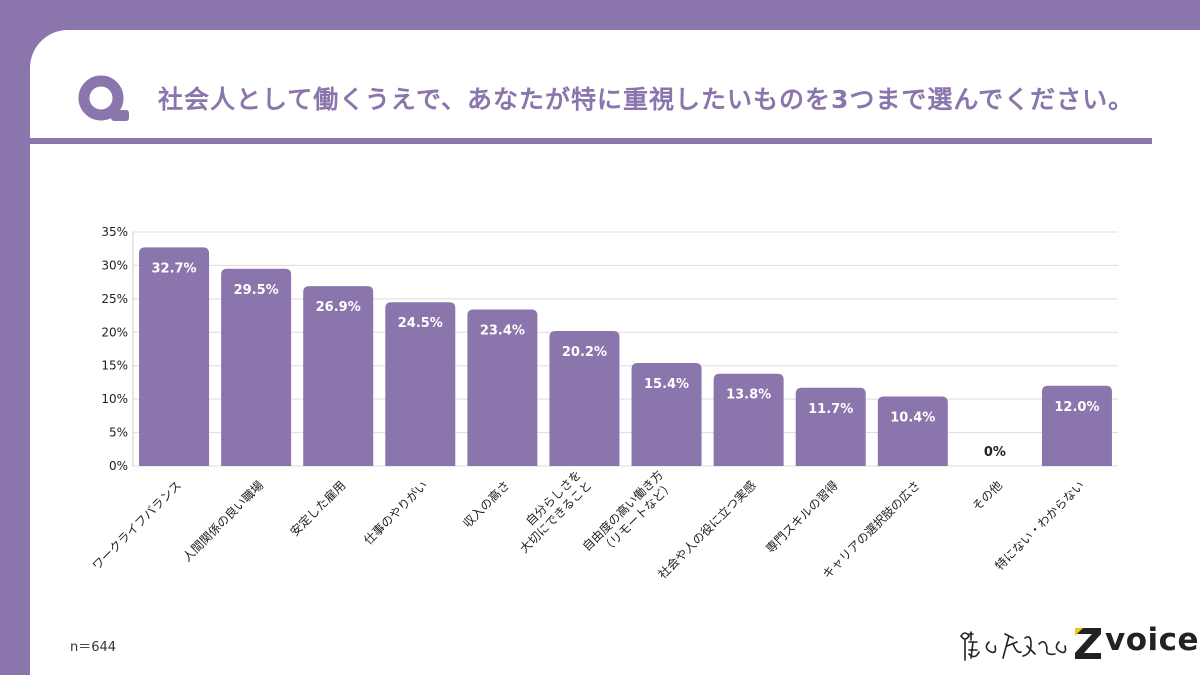 The height and width of the screenshot is (675, 1200). I want to click on survey-question: 社会人として働くうえで、あなたが特に重視したいものを3つまで選んでください。, so click(646, 99).